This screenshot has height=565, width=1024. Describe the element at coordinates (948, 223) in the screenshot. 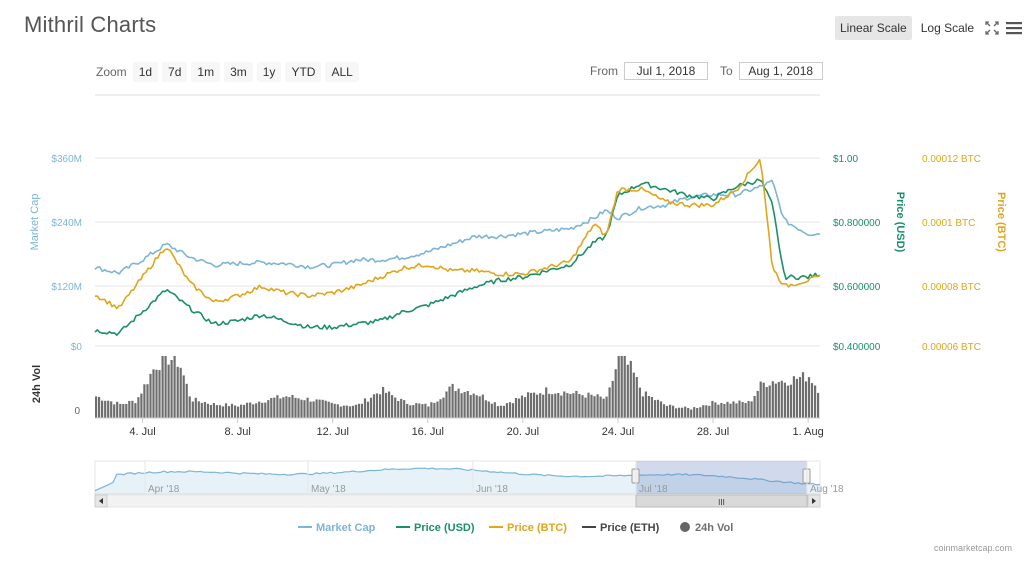

I see `btc-tick: 0.0001 BTC` at that location.